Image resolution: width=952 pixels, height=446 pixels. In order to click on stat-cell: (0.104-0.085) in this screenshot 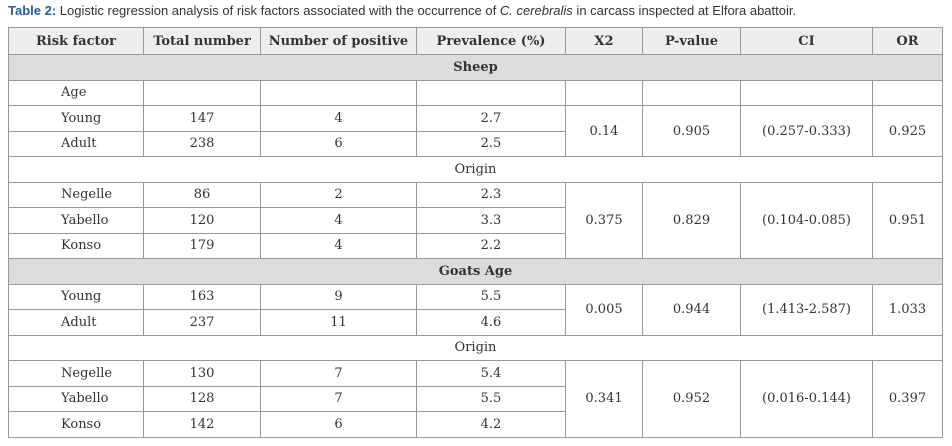, I will do `click(806, 220)`.